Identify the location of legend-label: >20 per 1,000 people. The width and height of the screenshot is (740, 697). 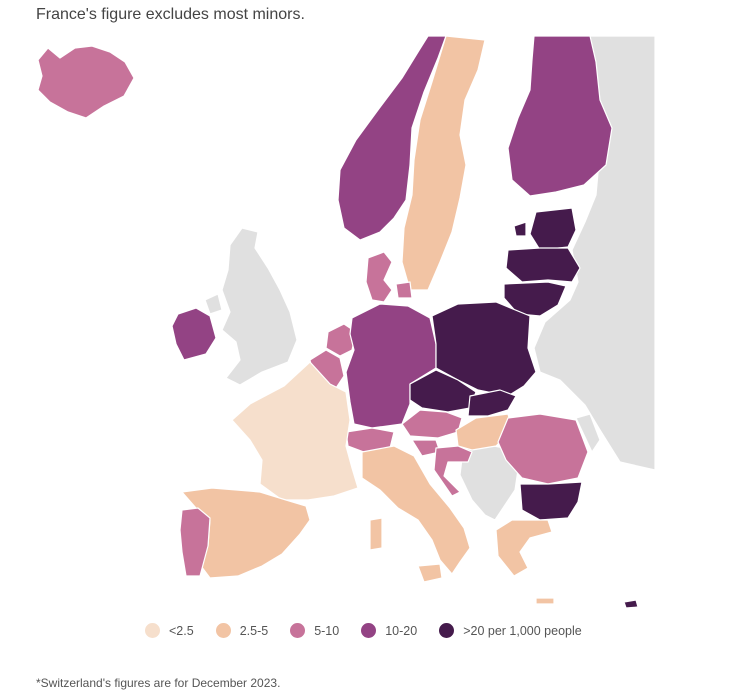
(522, 630).